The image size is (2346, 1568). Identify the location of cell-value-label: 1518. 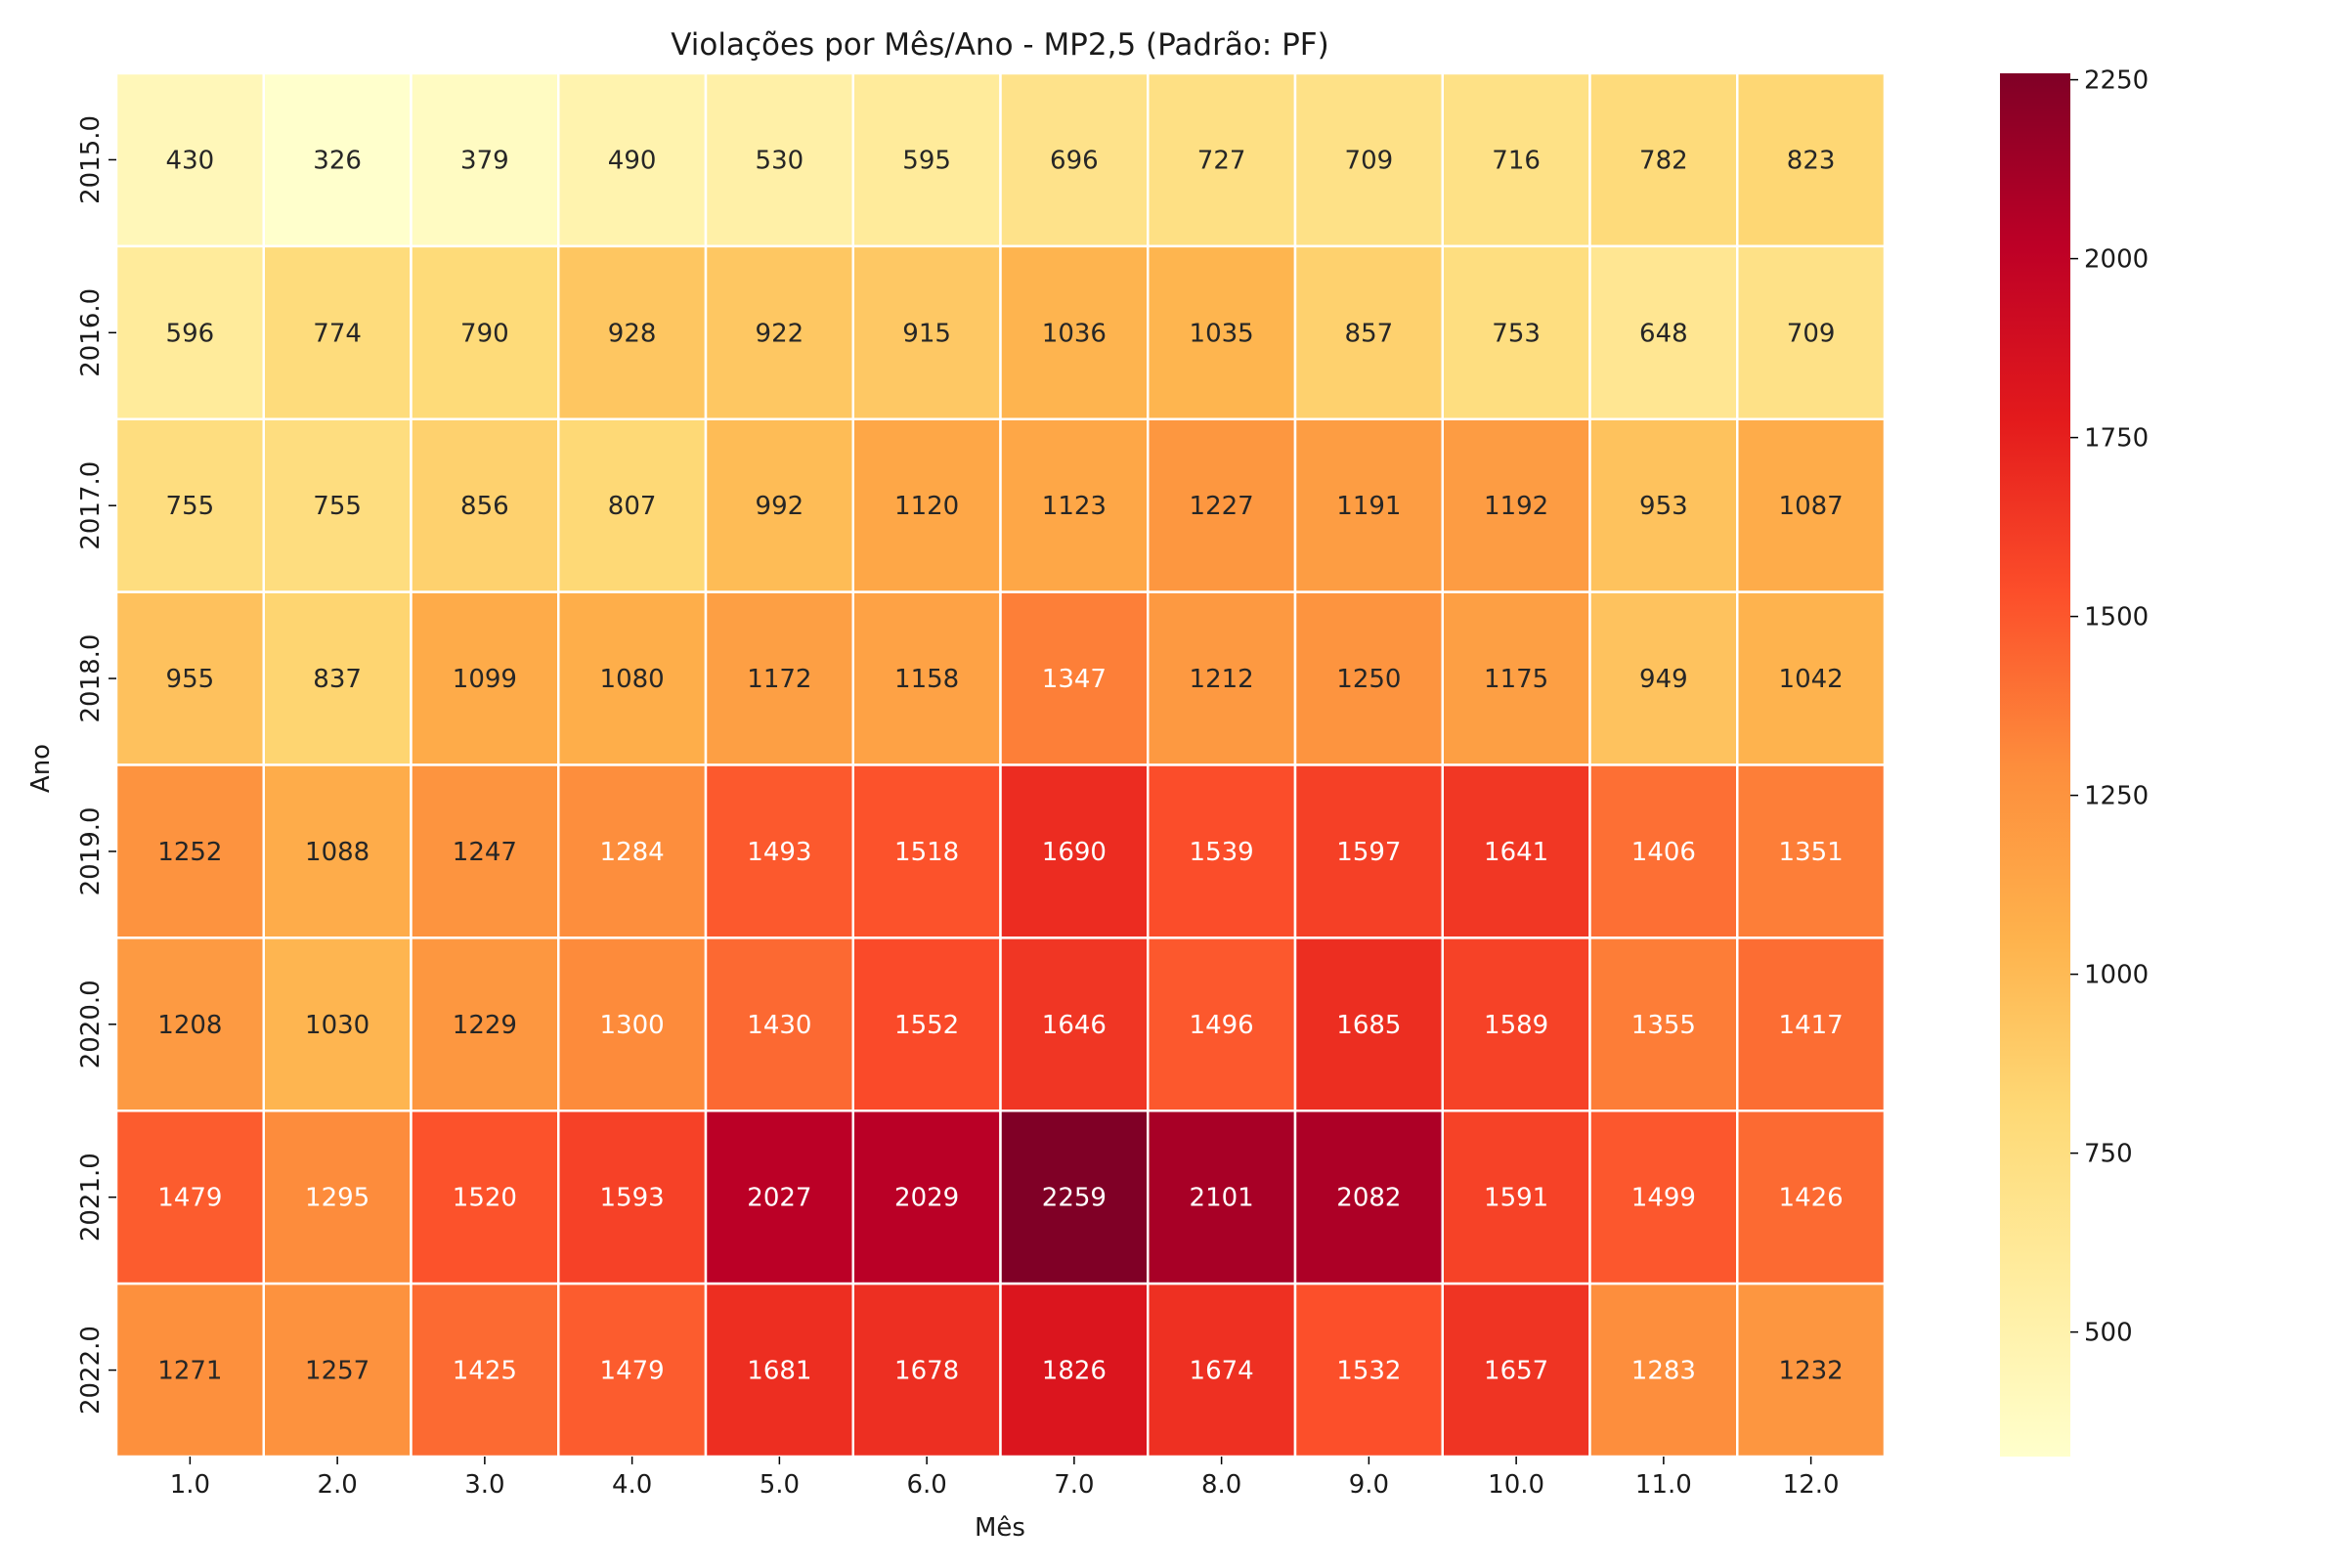
(926, 853).